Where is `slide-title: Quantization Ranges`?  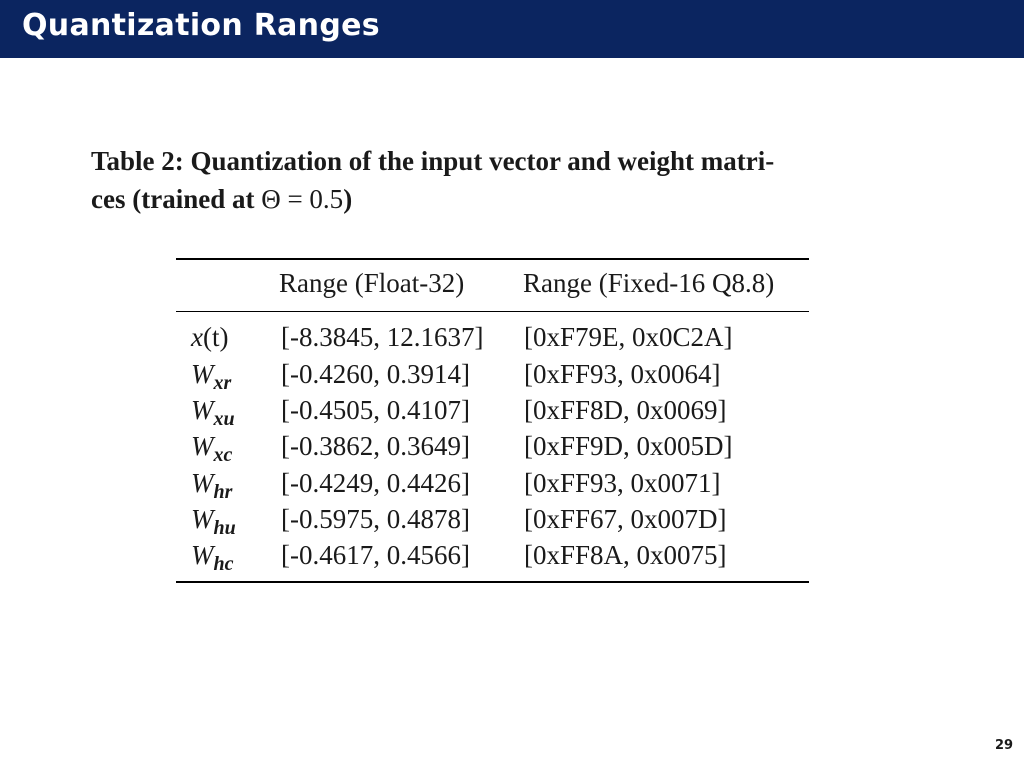 slide-title: Quantization Ranges is located at coordinates (201, 25).